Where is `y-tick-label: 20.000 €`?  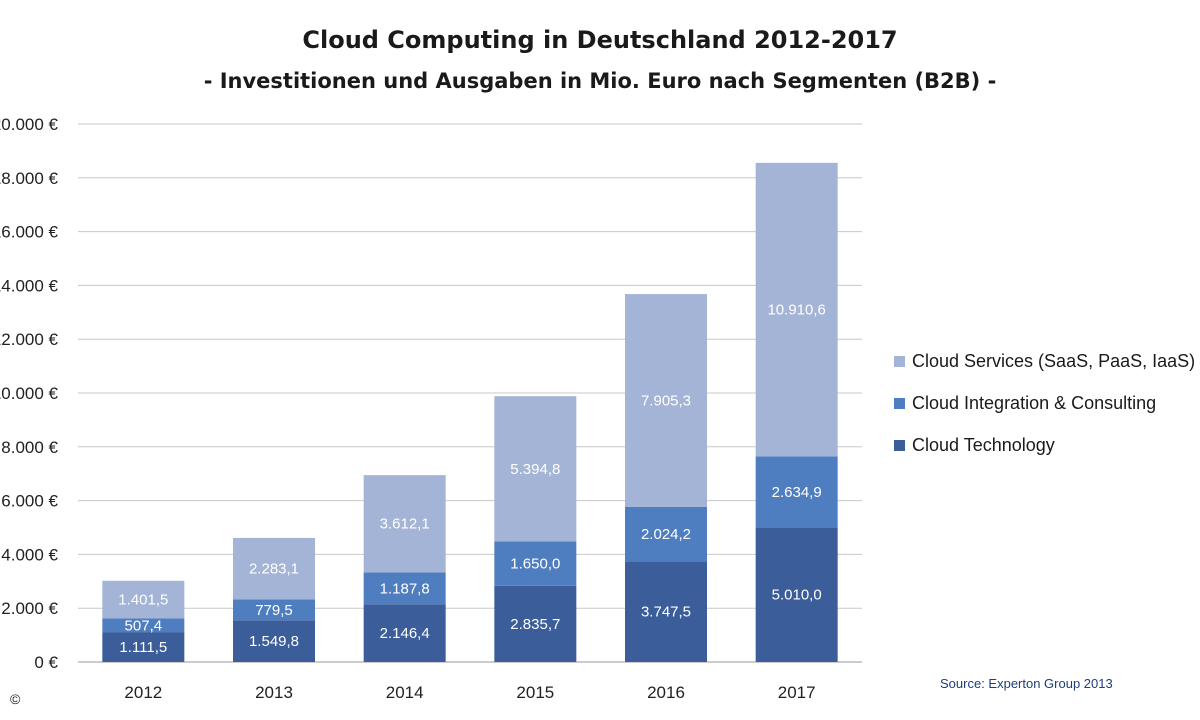
y-tick-label: 20.000 € is located at coordinates (29, 124).